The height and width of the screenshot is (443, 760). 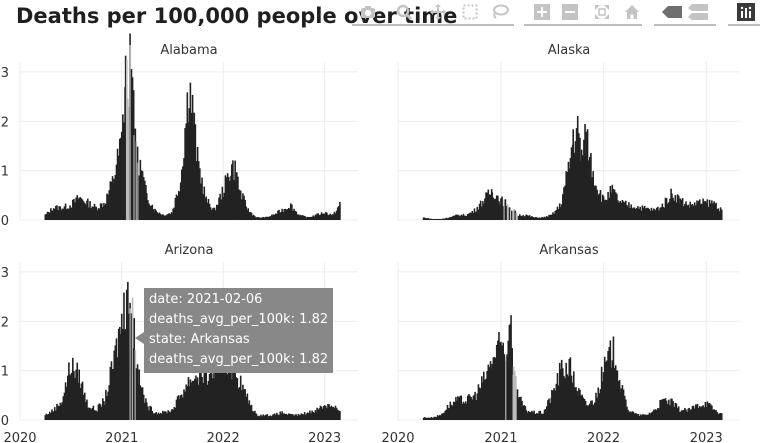 I want to click on autoscale-icon, so click(x=602, y=12).